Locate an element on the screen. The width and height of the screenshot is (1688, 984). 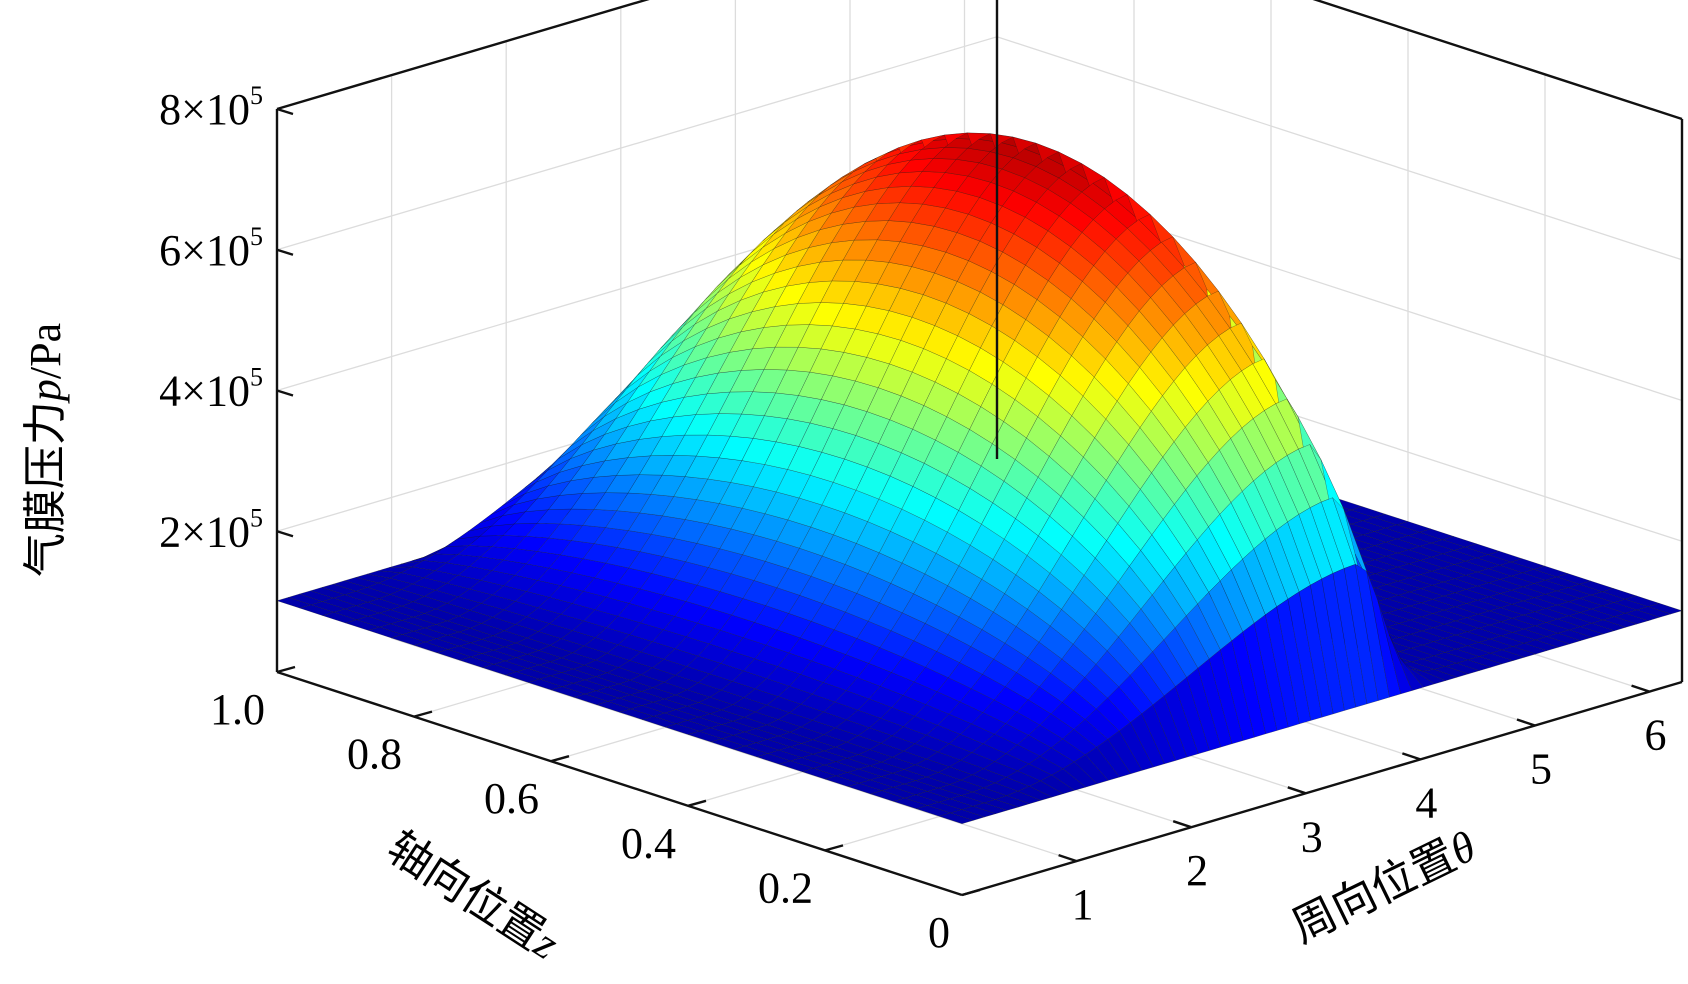
p-tick-label: 4×10⁵ is located at coordinates (211, 389).